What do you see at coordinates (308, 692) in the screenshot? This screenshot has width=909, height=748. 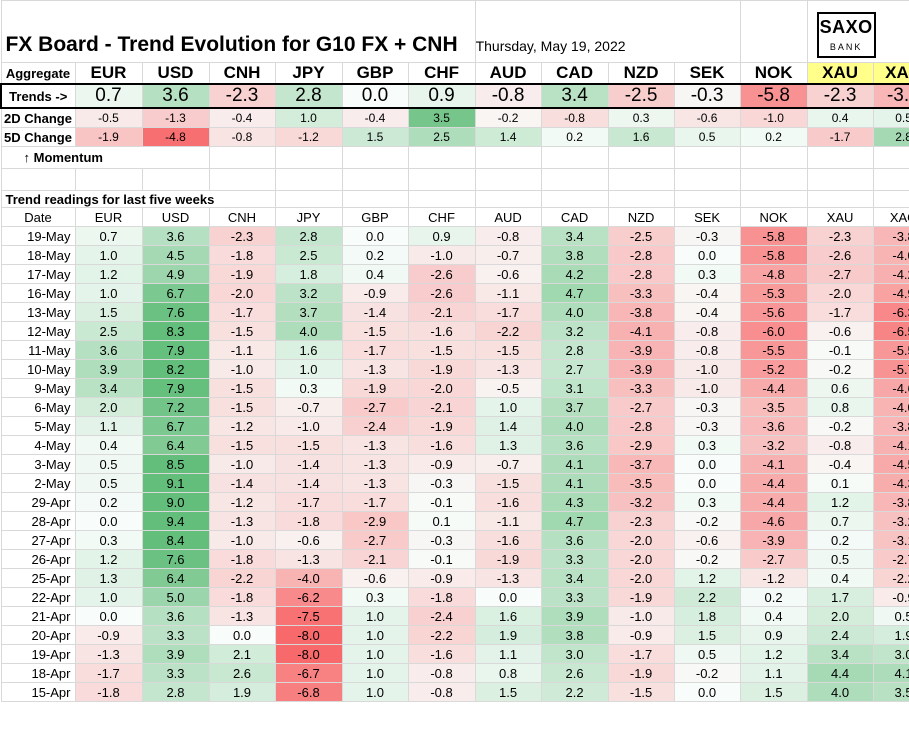 I see `table-cell: -6.8` at bounding box center [308, 692].